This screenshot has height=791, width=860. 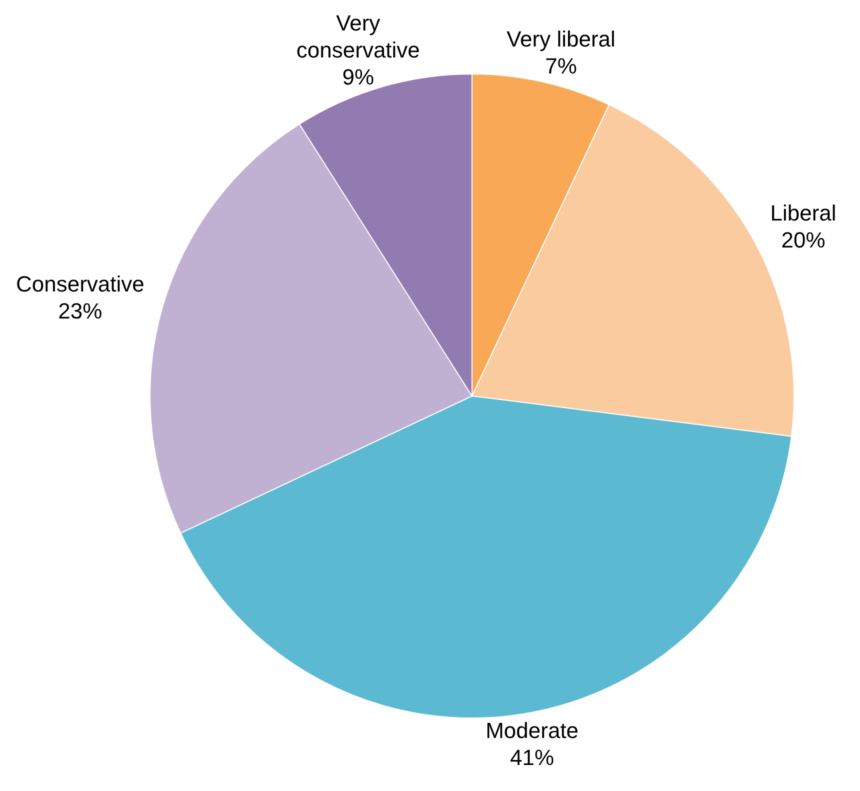 What do you see at coordinates (358, 36) in the screenshot?
I see `slice-label: Very conservative` at bounding box center [358, 36].